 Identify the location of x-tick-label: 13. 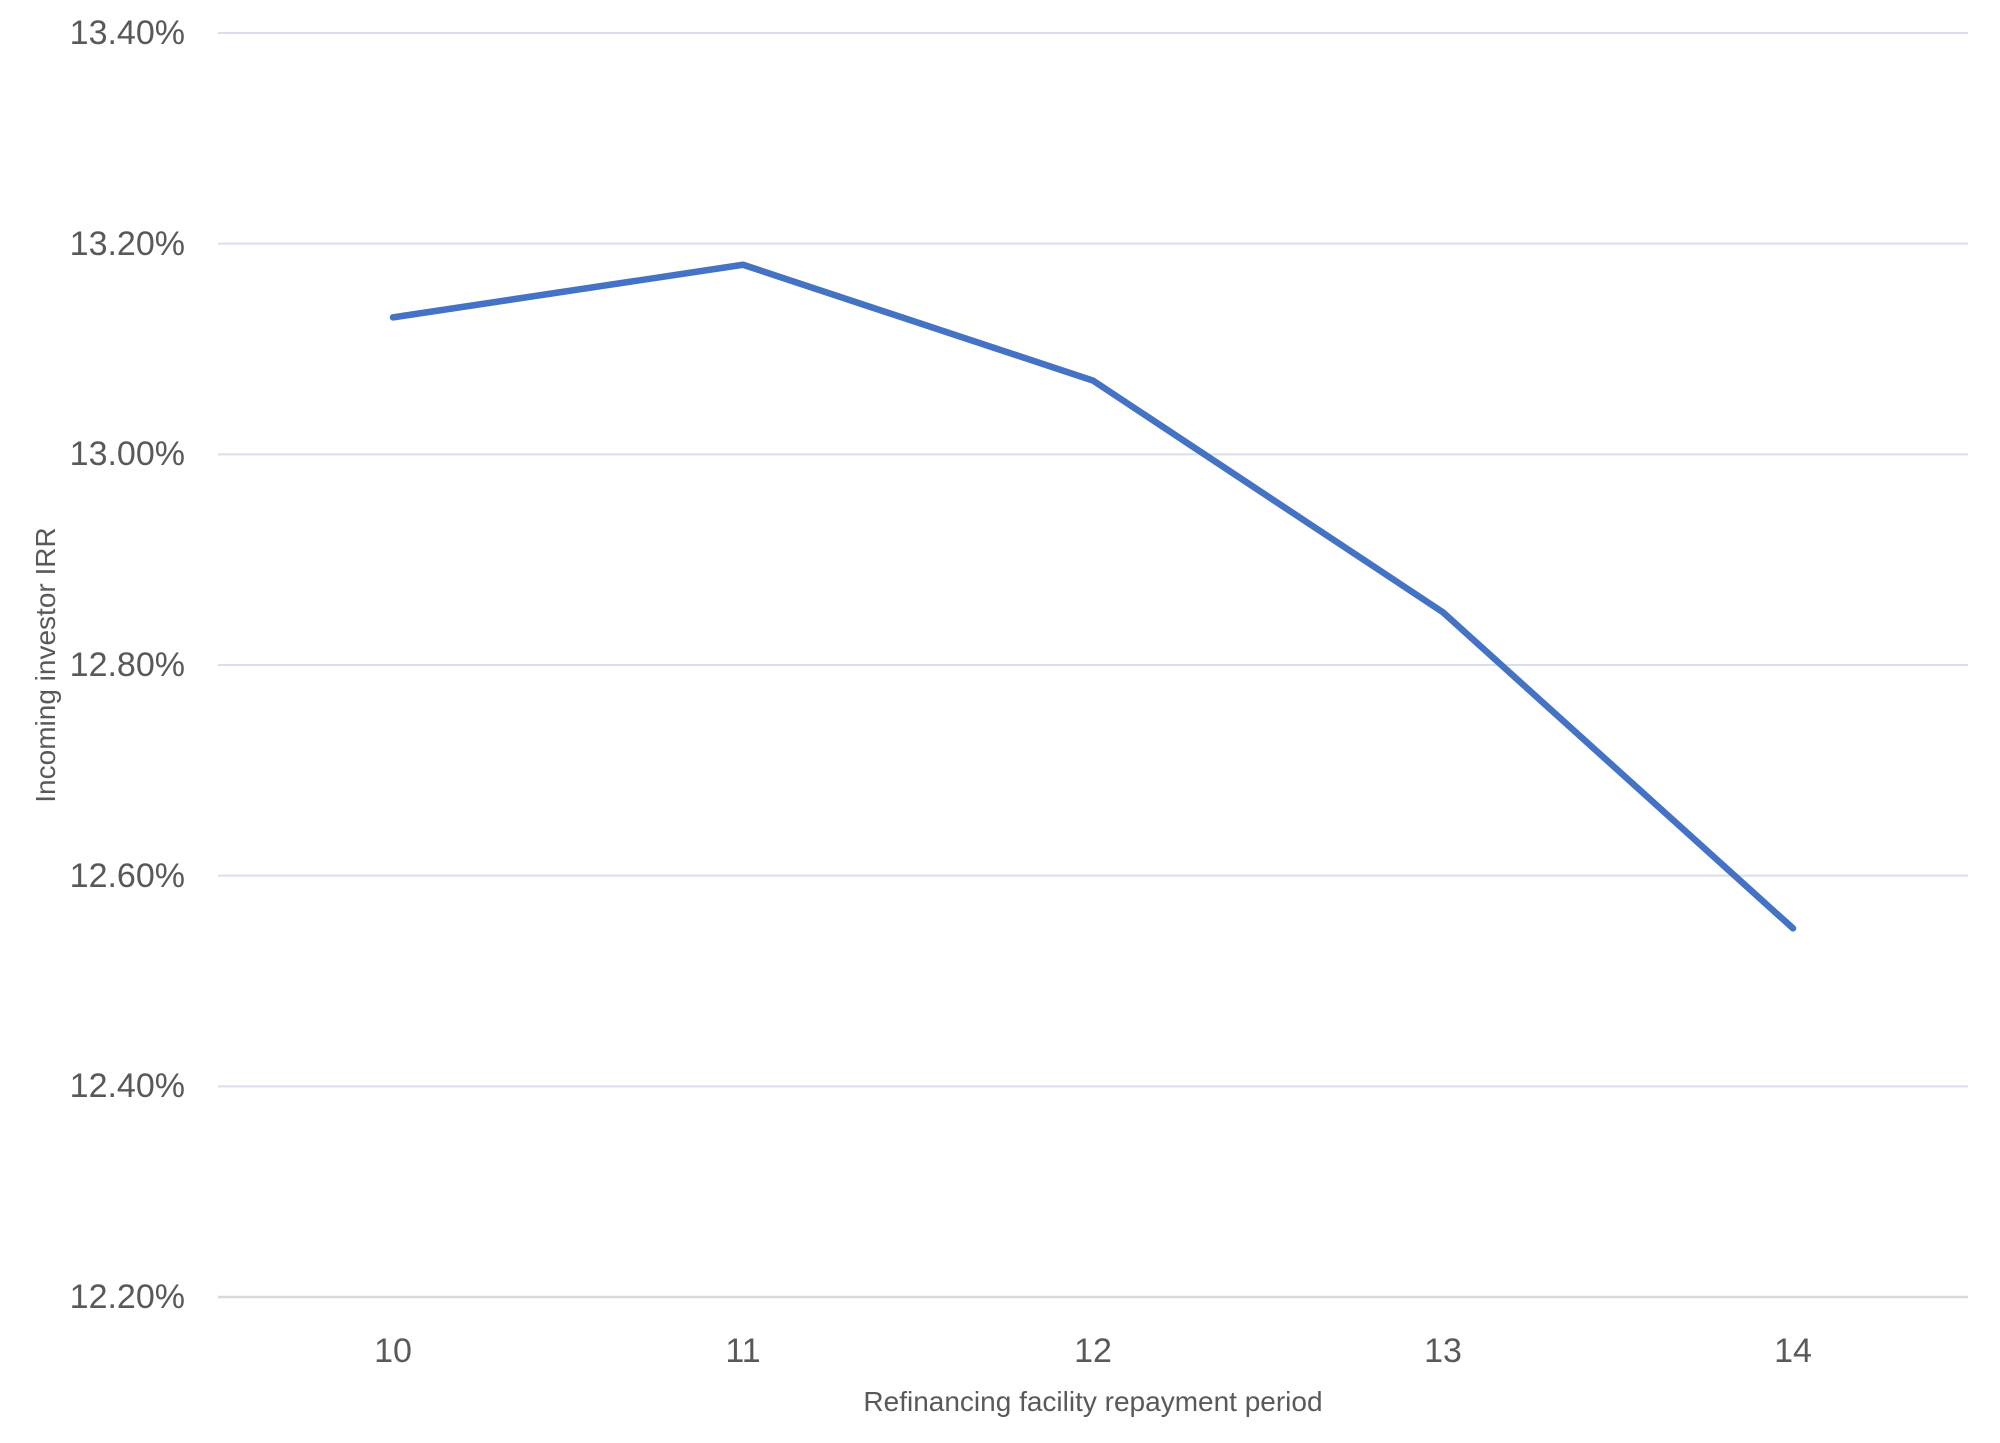
(1443, 1351).